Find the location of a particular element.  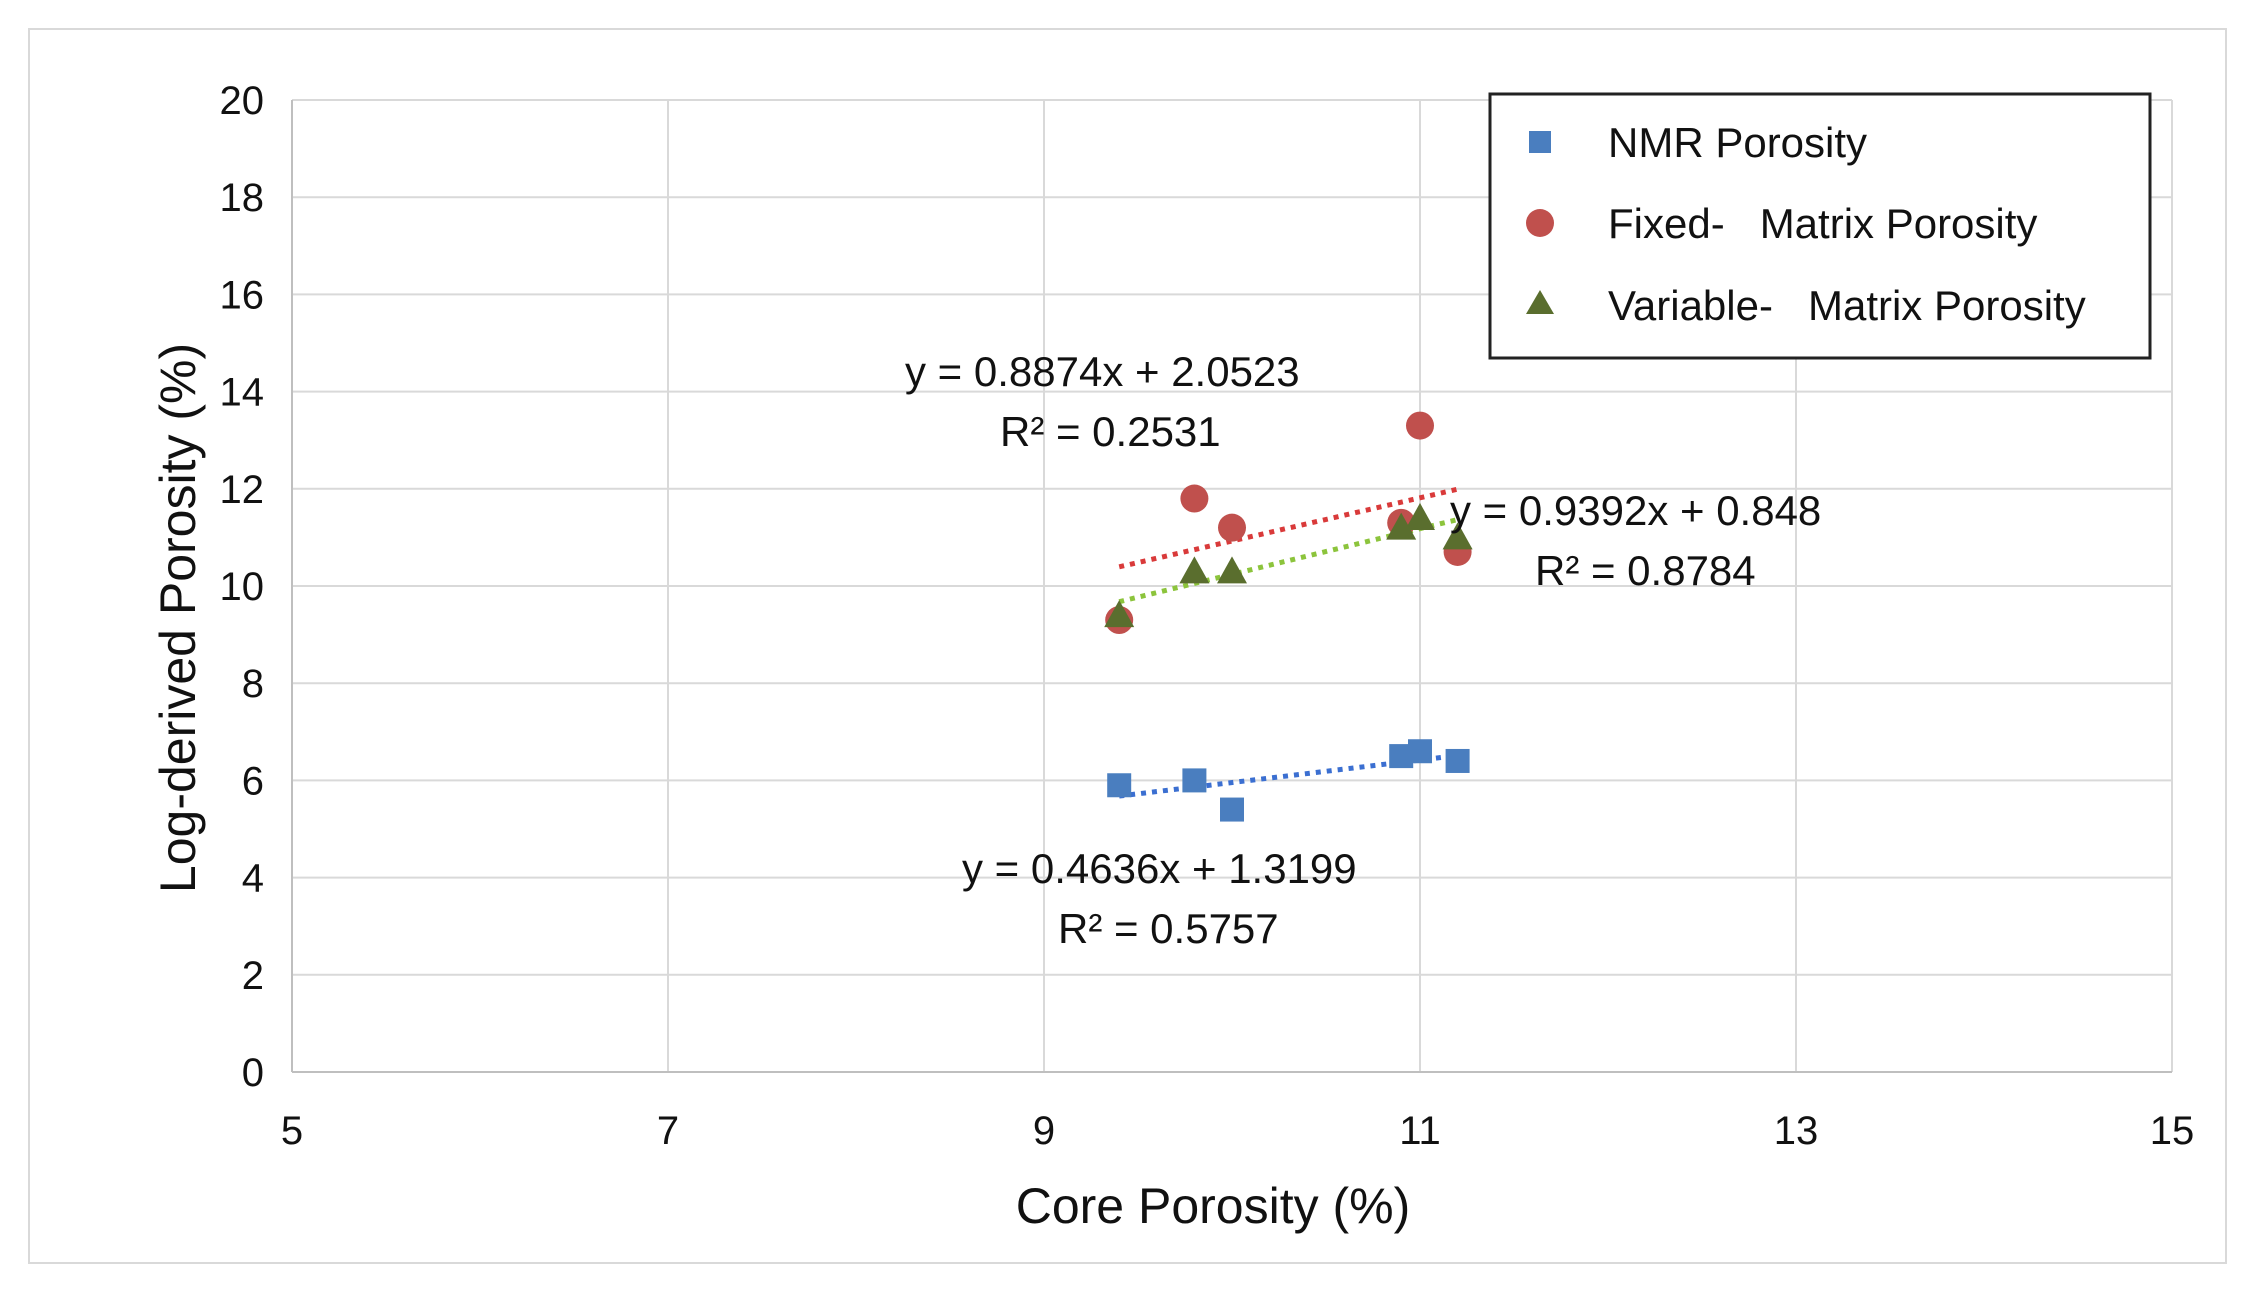

x-tick-label: 13 is located at coordinates (1796, 1131).